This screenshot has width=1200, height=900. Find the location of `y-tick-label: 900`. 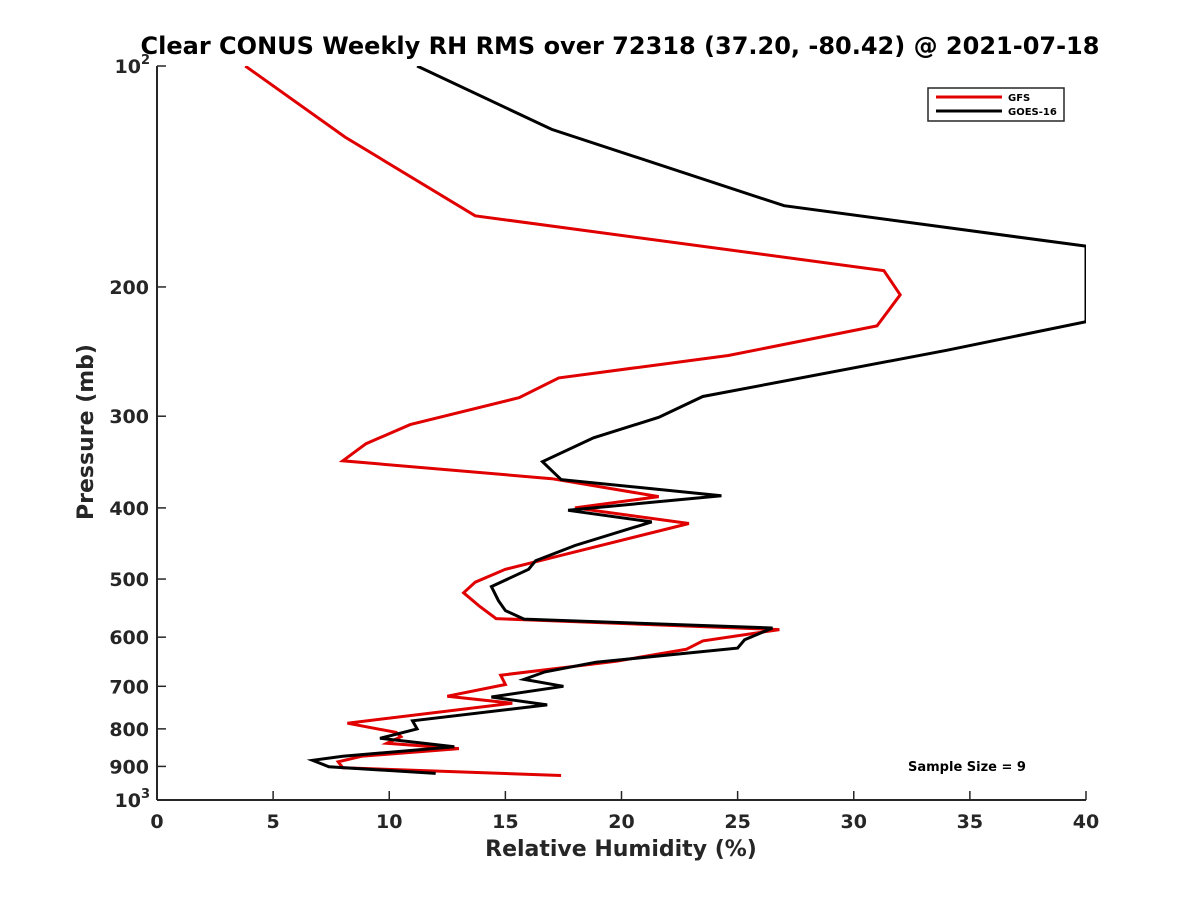

y-tick-label: 900 is located at coordinates (129, 767).